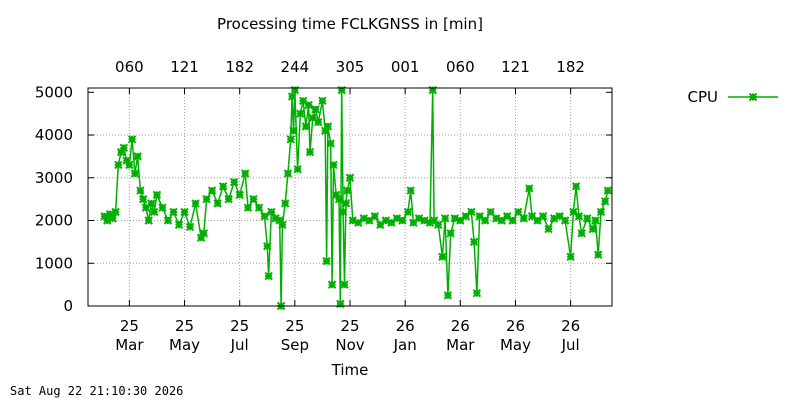  Describe the element at coordinates (295, 345) in the screenshot. I see `x-tick-label-month: Sep` at that location.